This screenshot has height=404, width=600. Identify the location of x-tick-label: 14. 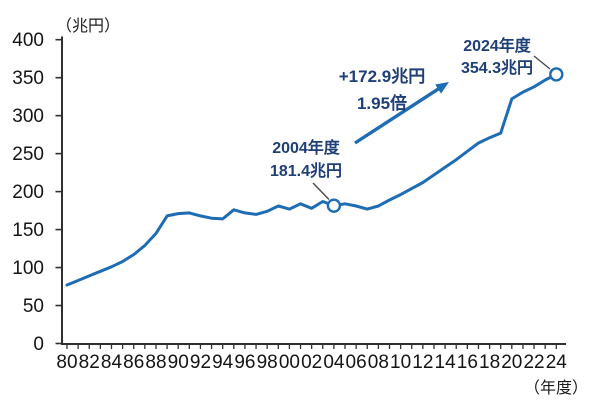
(446, 362).